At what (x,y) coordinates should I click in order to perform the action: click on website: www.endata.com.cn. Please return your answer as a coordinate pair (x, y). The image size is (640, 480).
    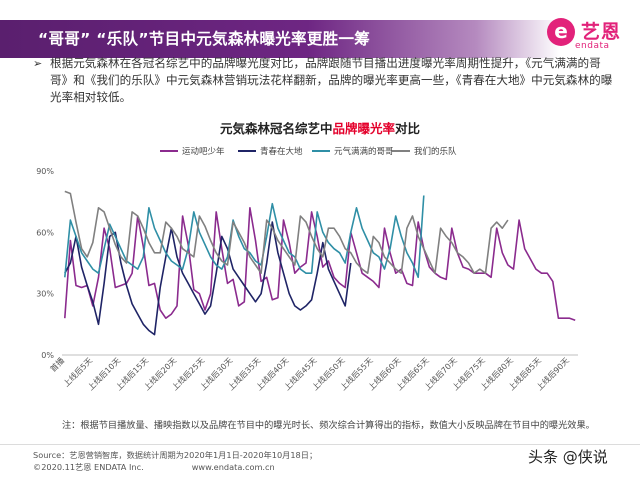
    Looking at the image, I should click on (233, 467).